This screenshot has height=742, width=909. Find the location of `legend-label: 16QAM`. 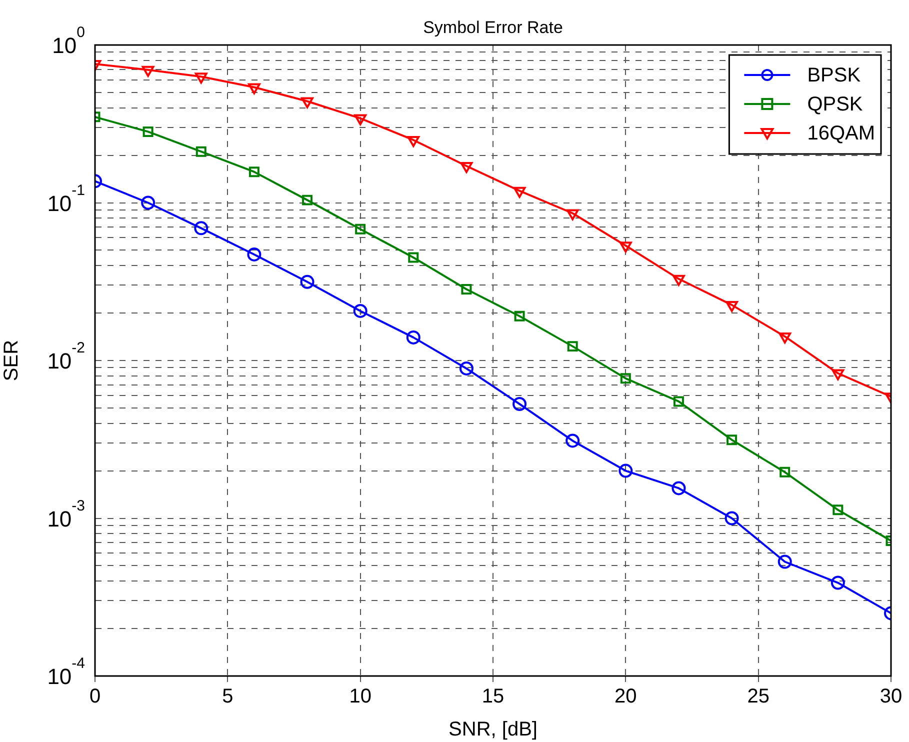

legend-label: 16QAM is located at coordinates (841, 133).